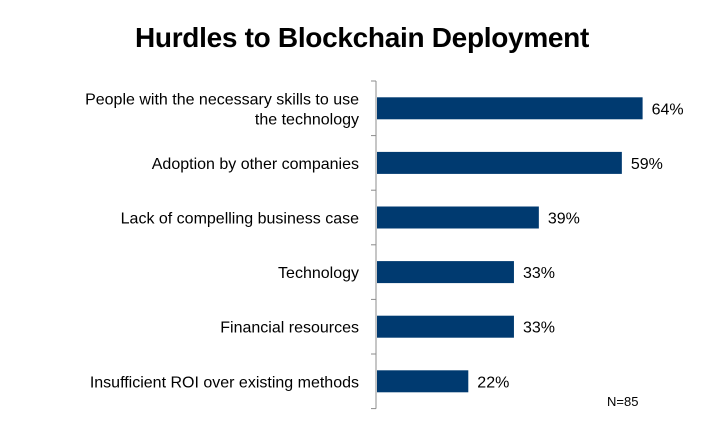  What do you see at coordinates (289, 328) in the screenshot?
I see `category-label: Financial resources` at bounding box center [289, 328].